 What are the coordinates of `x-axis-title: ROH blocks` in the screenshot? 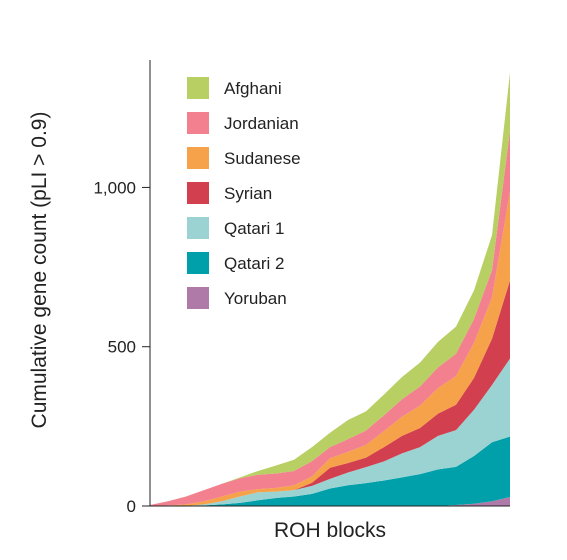 It's located at (330, 530).